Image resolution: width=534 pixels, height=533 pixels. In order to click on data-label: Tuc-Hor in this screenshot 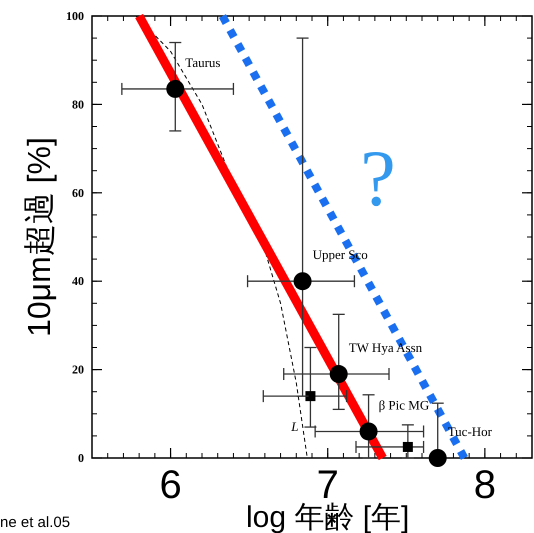, I will do `click(470, 431)`.